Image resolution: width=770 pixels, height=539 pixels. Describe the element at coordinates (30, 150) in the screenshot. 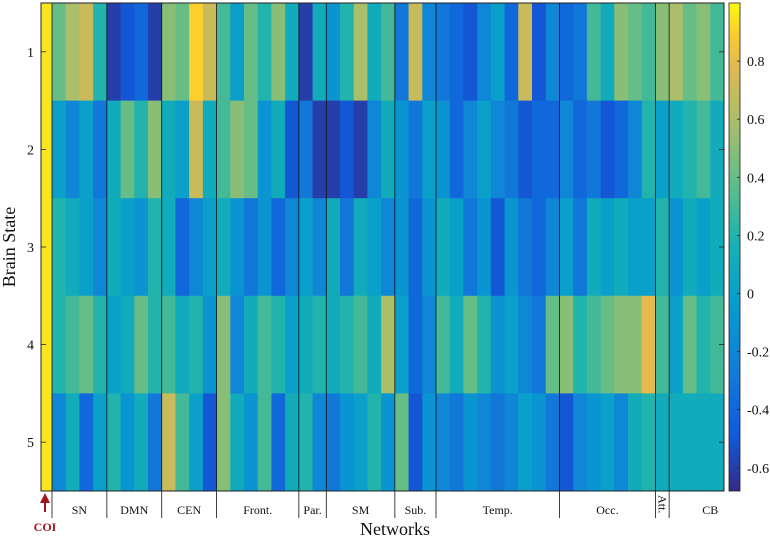

I see `y-tick-label: 2` at that location.